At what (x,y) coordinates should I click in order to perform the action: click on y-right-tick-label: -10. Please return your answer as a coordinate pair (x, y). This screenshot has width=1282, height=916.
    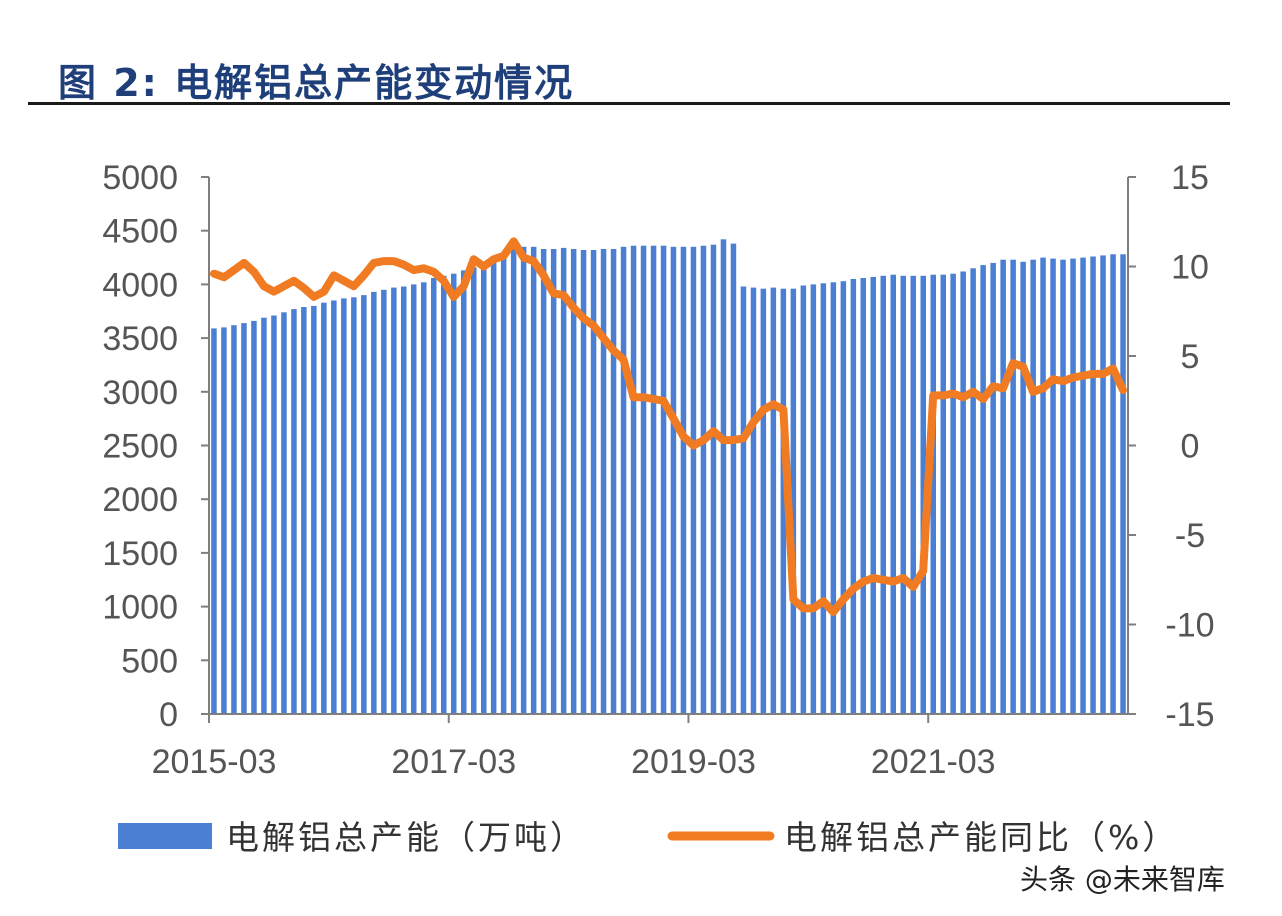
    Looking at the image, I should click on (1189, 626).